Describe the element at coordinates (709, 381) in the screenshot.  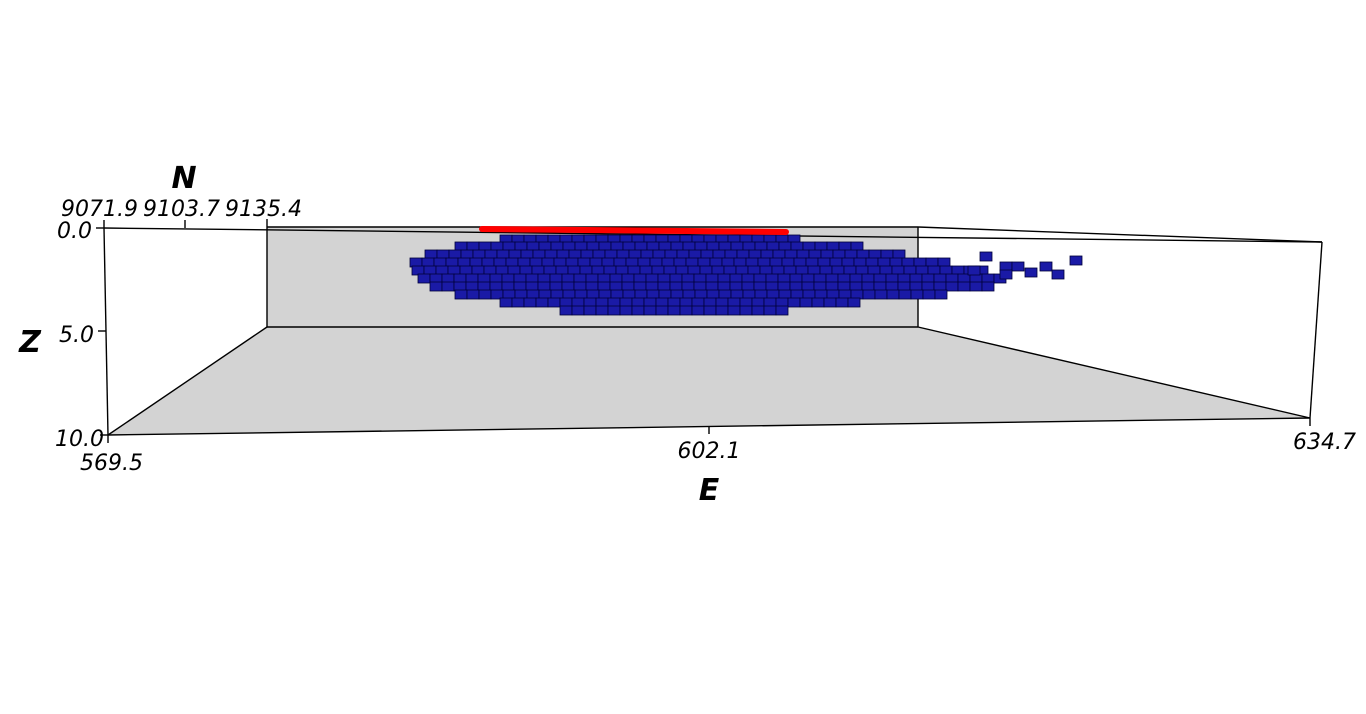
I see `box-floor` at that location.